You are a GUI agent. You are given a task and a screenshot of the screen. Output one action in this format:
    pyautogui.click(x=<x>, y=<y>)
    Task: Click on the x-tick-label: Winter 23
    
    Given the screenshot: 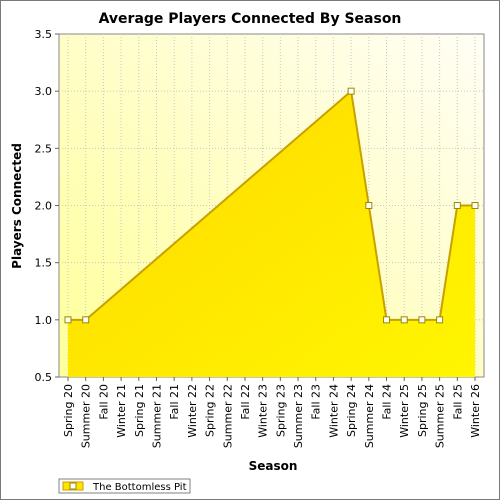 What is the action you would take?
    pyautogui.click(x=263, y=411)
    